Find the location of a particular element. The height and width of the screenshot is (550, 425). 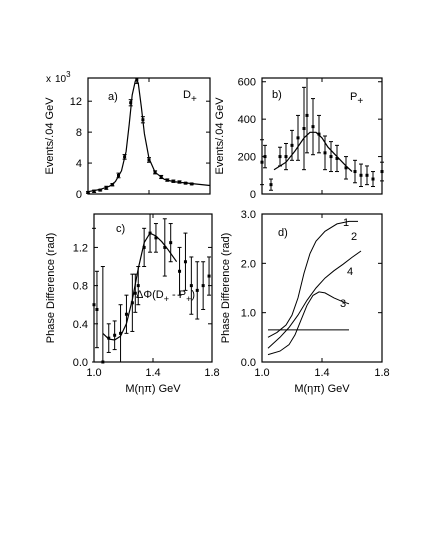

ytick-label: 1.0 is located at coordinates (248, 314).